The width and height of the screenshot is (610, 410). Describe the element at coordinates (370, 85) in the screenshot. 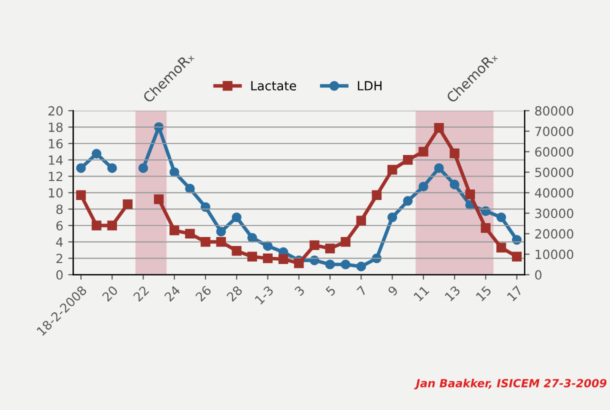

I see `legend-label: LDH` at that location.